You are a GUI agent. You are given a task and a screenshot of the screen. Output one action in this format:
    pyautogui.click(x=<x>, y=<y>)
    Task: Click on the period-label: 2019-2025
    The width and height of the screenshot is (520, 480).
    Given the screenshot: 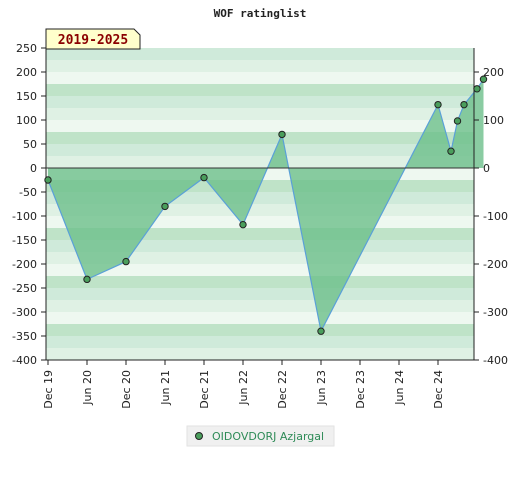 What is the action you would take?
    pyautogui.click(x=93, y=40)
    